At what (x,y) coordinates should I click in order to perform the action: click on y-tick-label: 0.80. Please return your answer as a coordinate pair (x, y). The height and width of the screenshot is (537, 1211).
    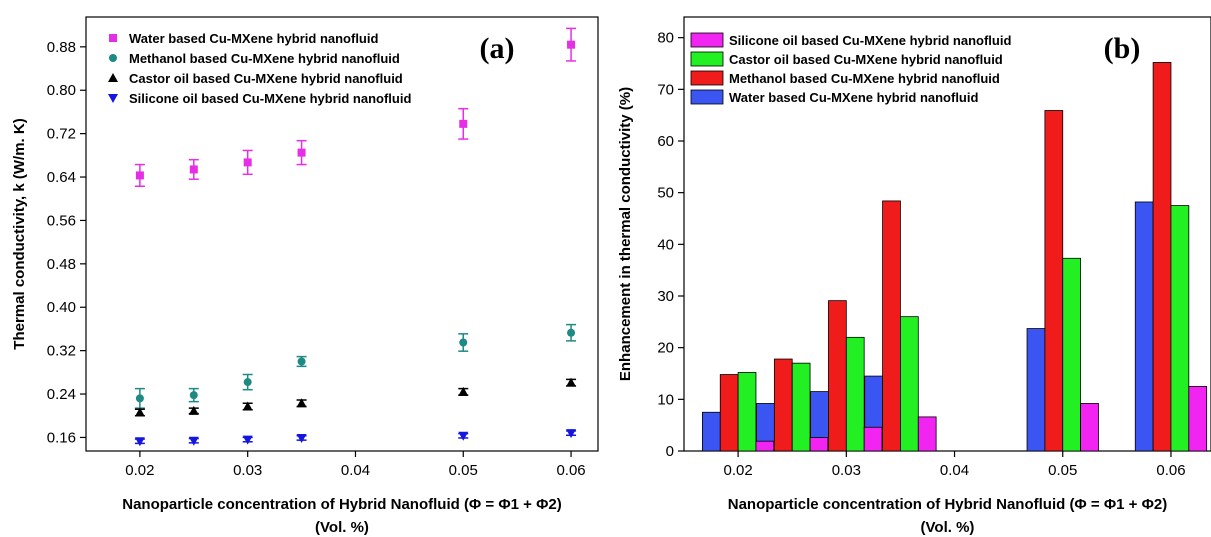
    Looking at the image, I should click on (61, 90).